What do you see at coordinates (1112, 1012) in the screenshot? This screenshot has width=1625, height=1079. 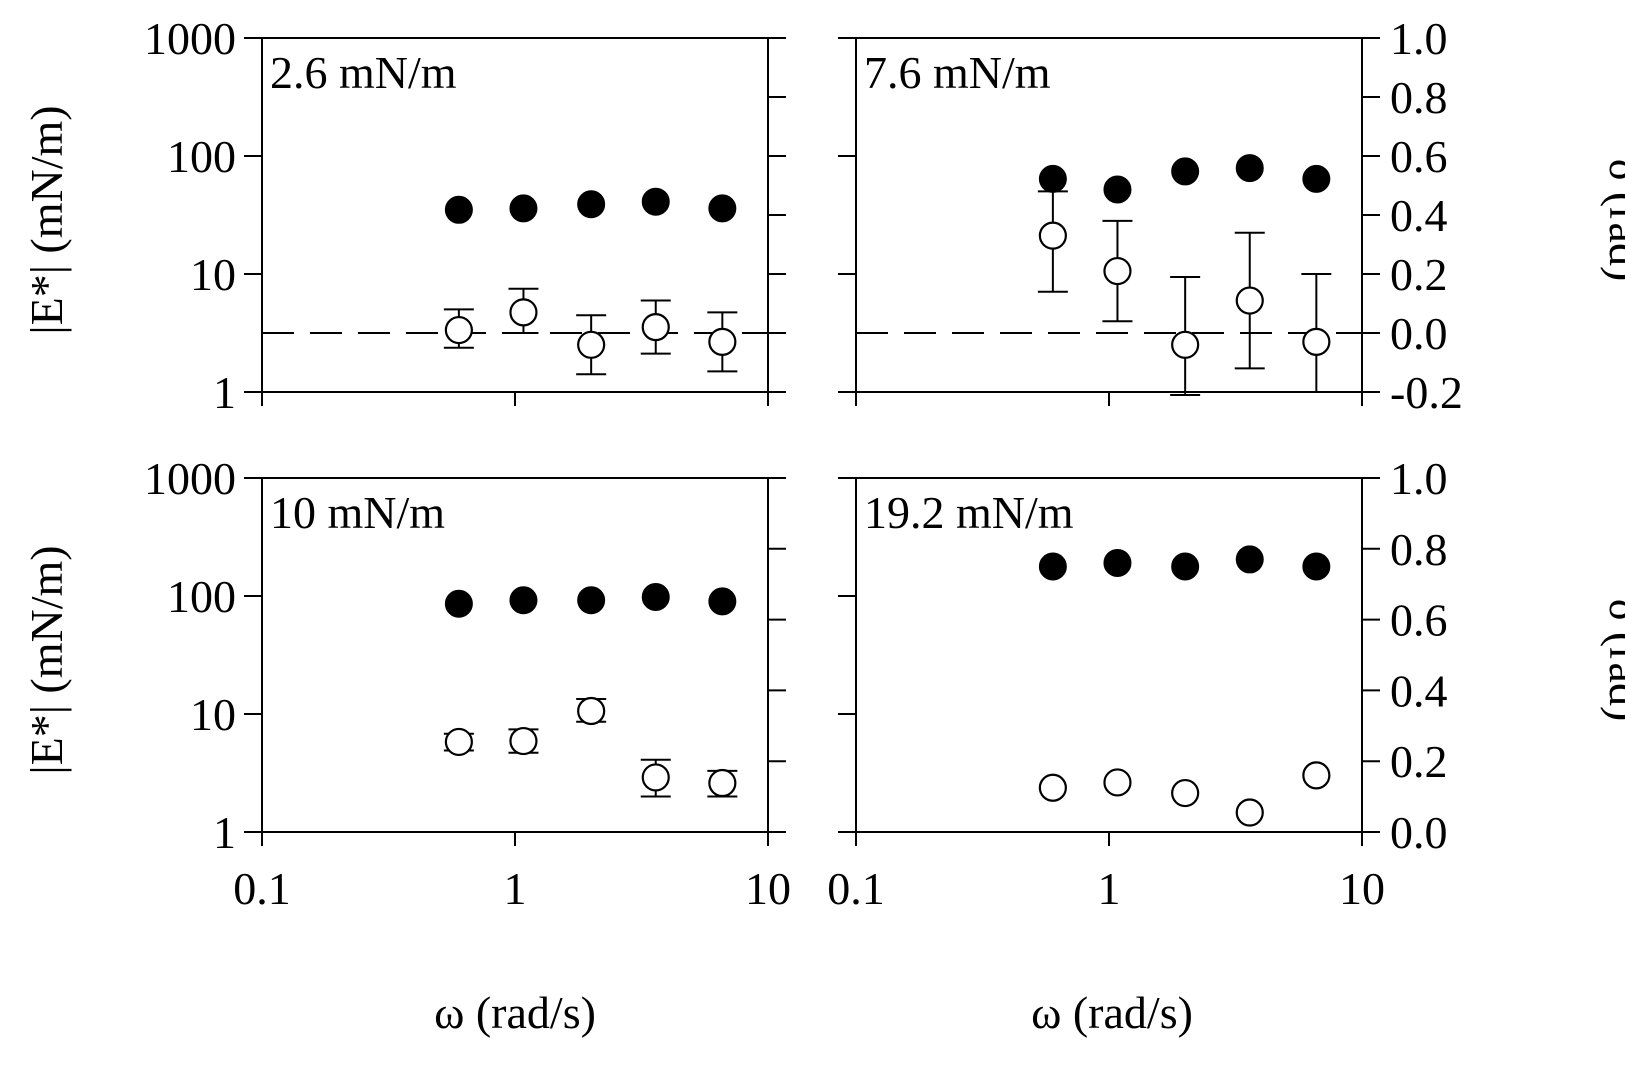 I see `xlabel-right: ω (rad/s)` at bounding box center [1112, 1012].